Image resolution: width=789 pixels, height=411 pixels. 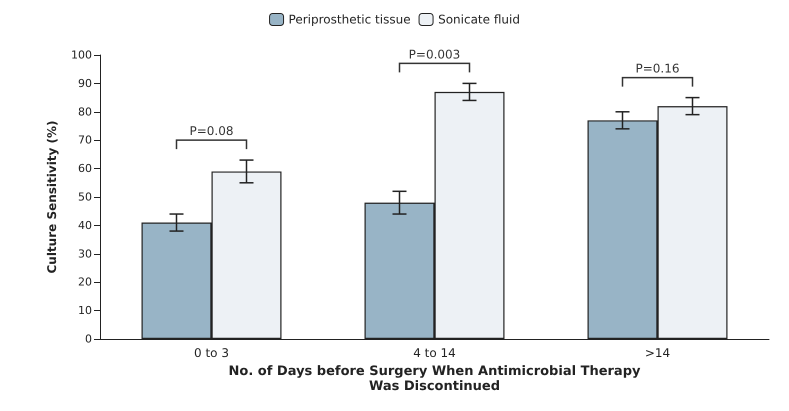 I want to click on x-tick-label: 4 to 14, so click(x=434, y=353).